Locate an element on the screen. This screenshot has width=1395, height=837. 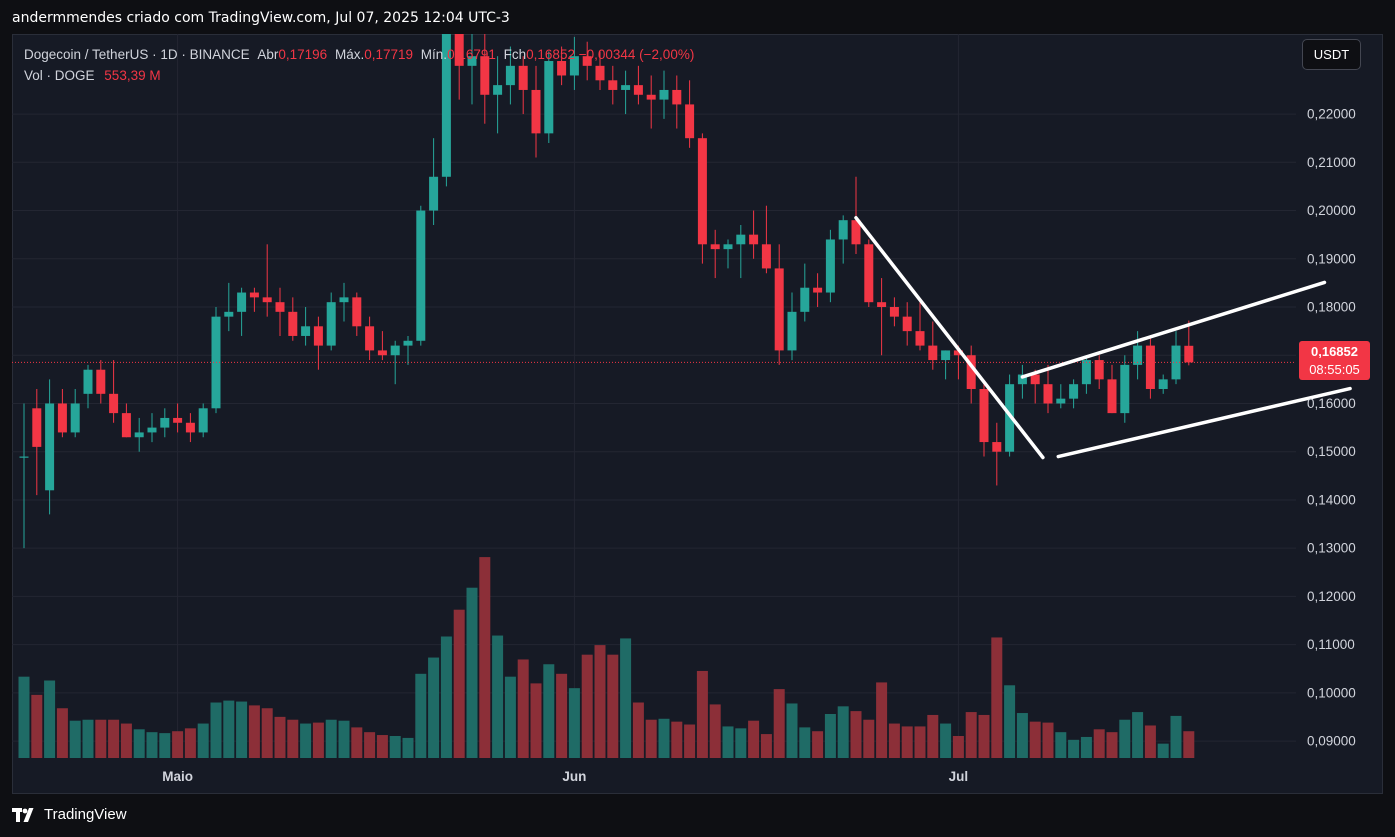
price-tick-label: 0,19000 is located at coordinates (1331, 258).